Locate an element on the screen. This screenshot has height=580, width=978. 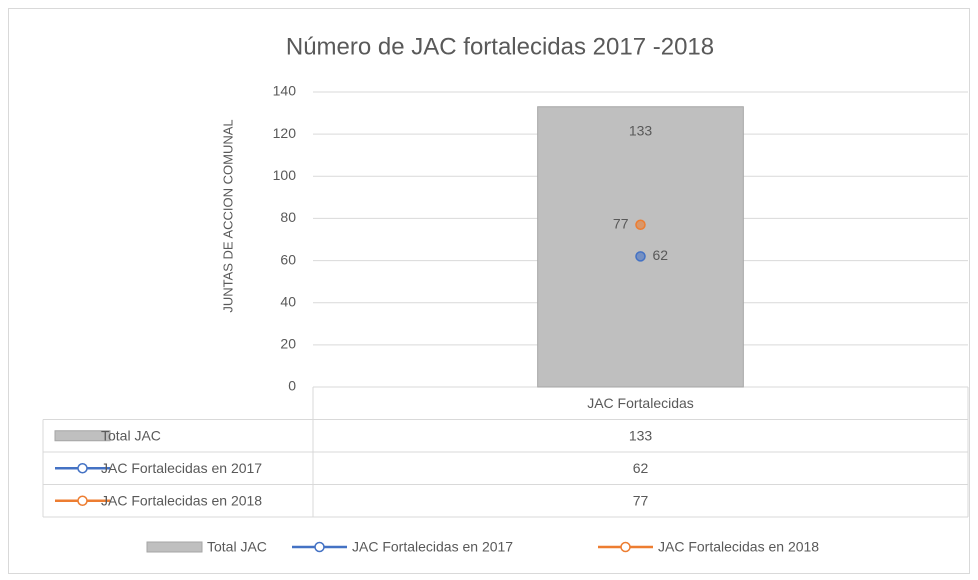
table-value: 62 is located at coordinates (641, 468).